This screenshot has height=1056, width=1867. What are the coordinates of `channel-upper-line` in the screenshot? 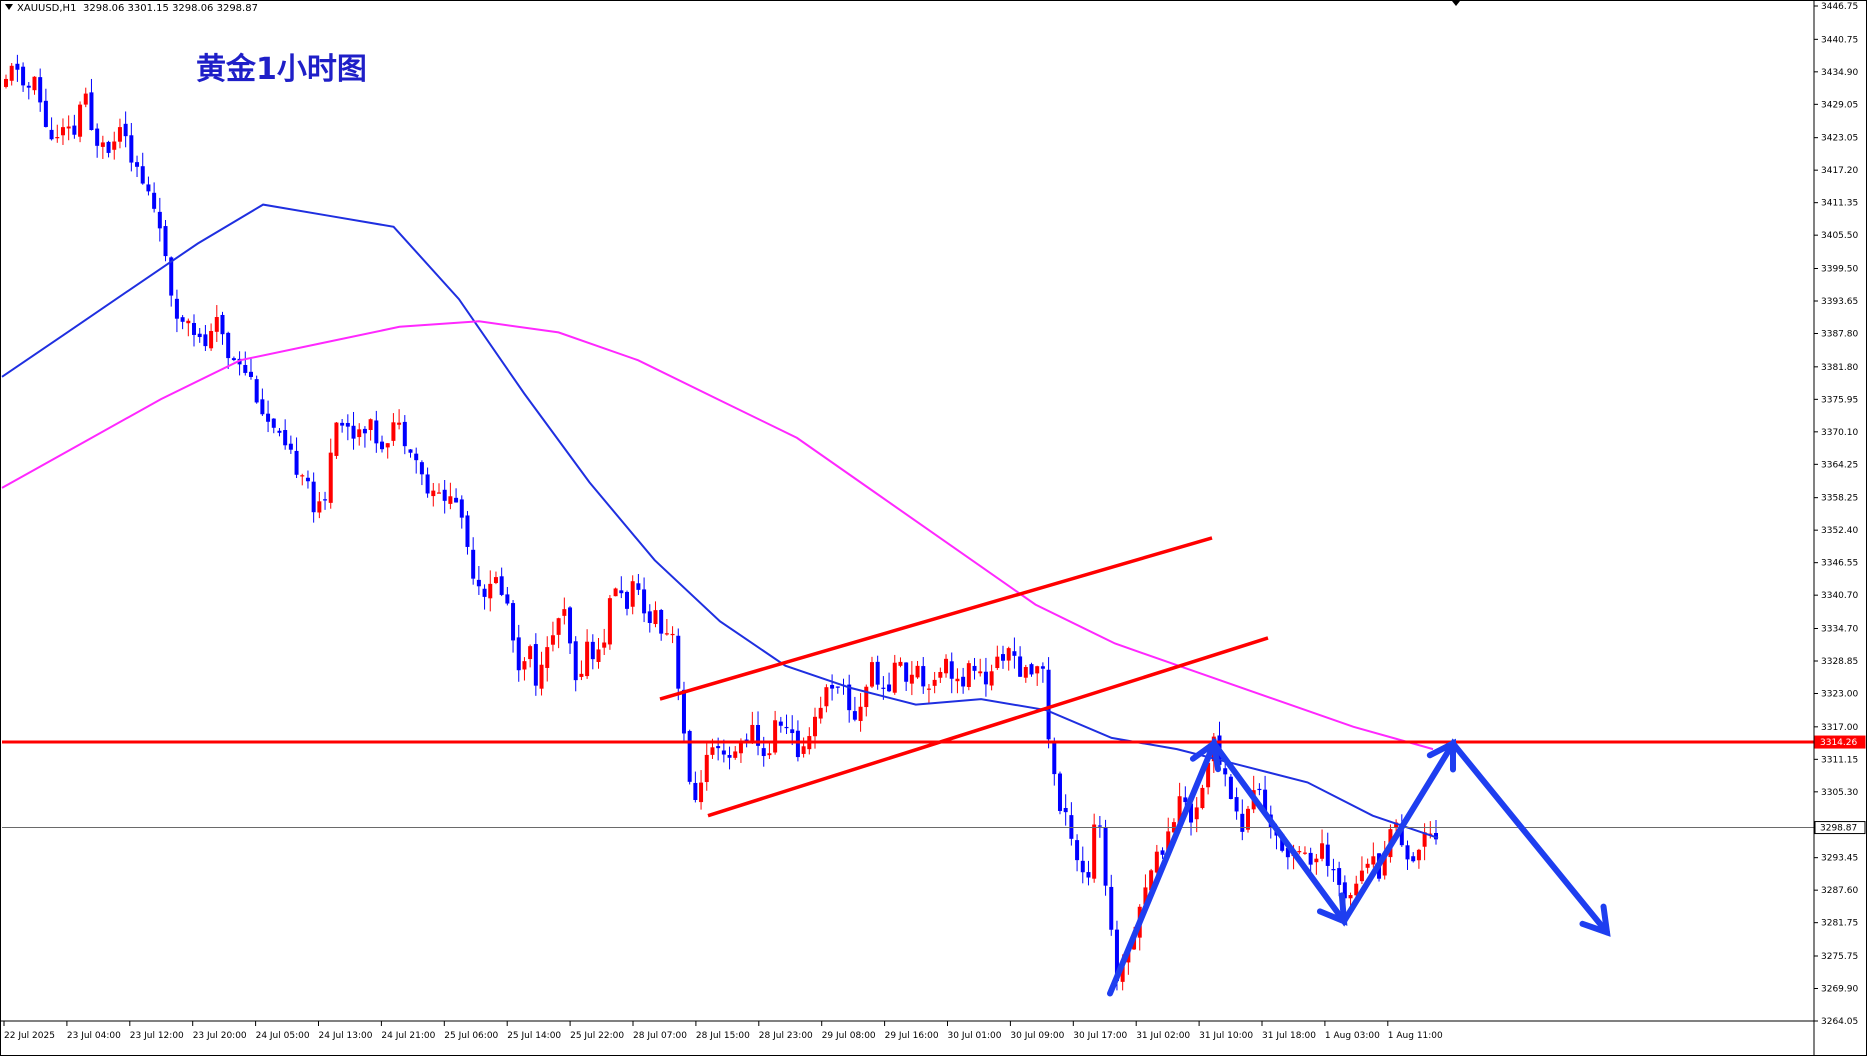 It's located at (936, 618).